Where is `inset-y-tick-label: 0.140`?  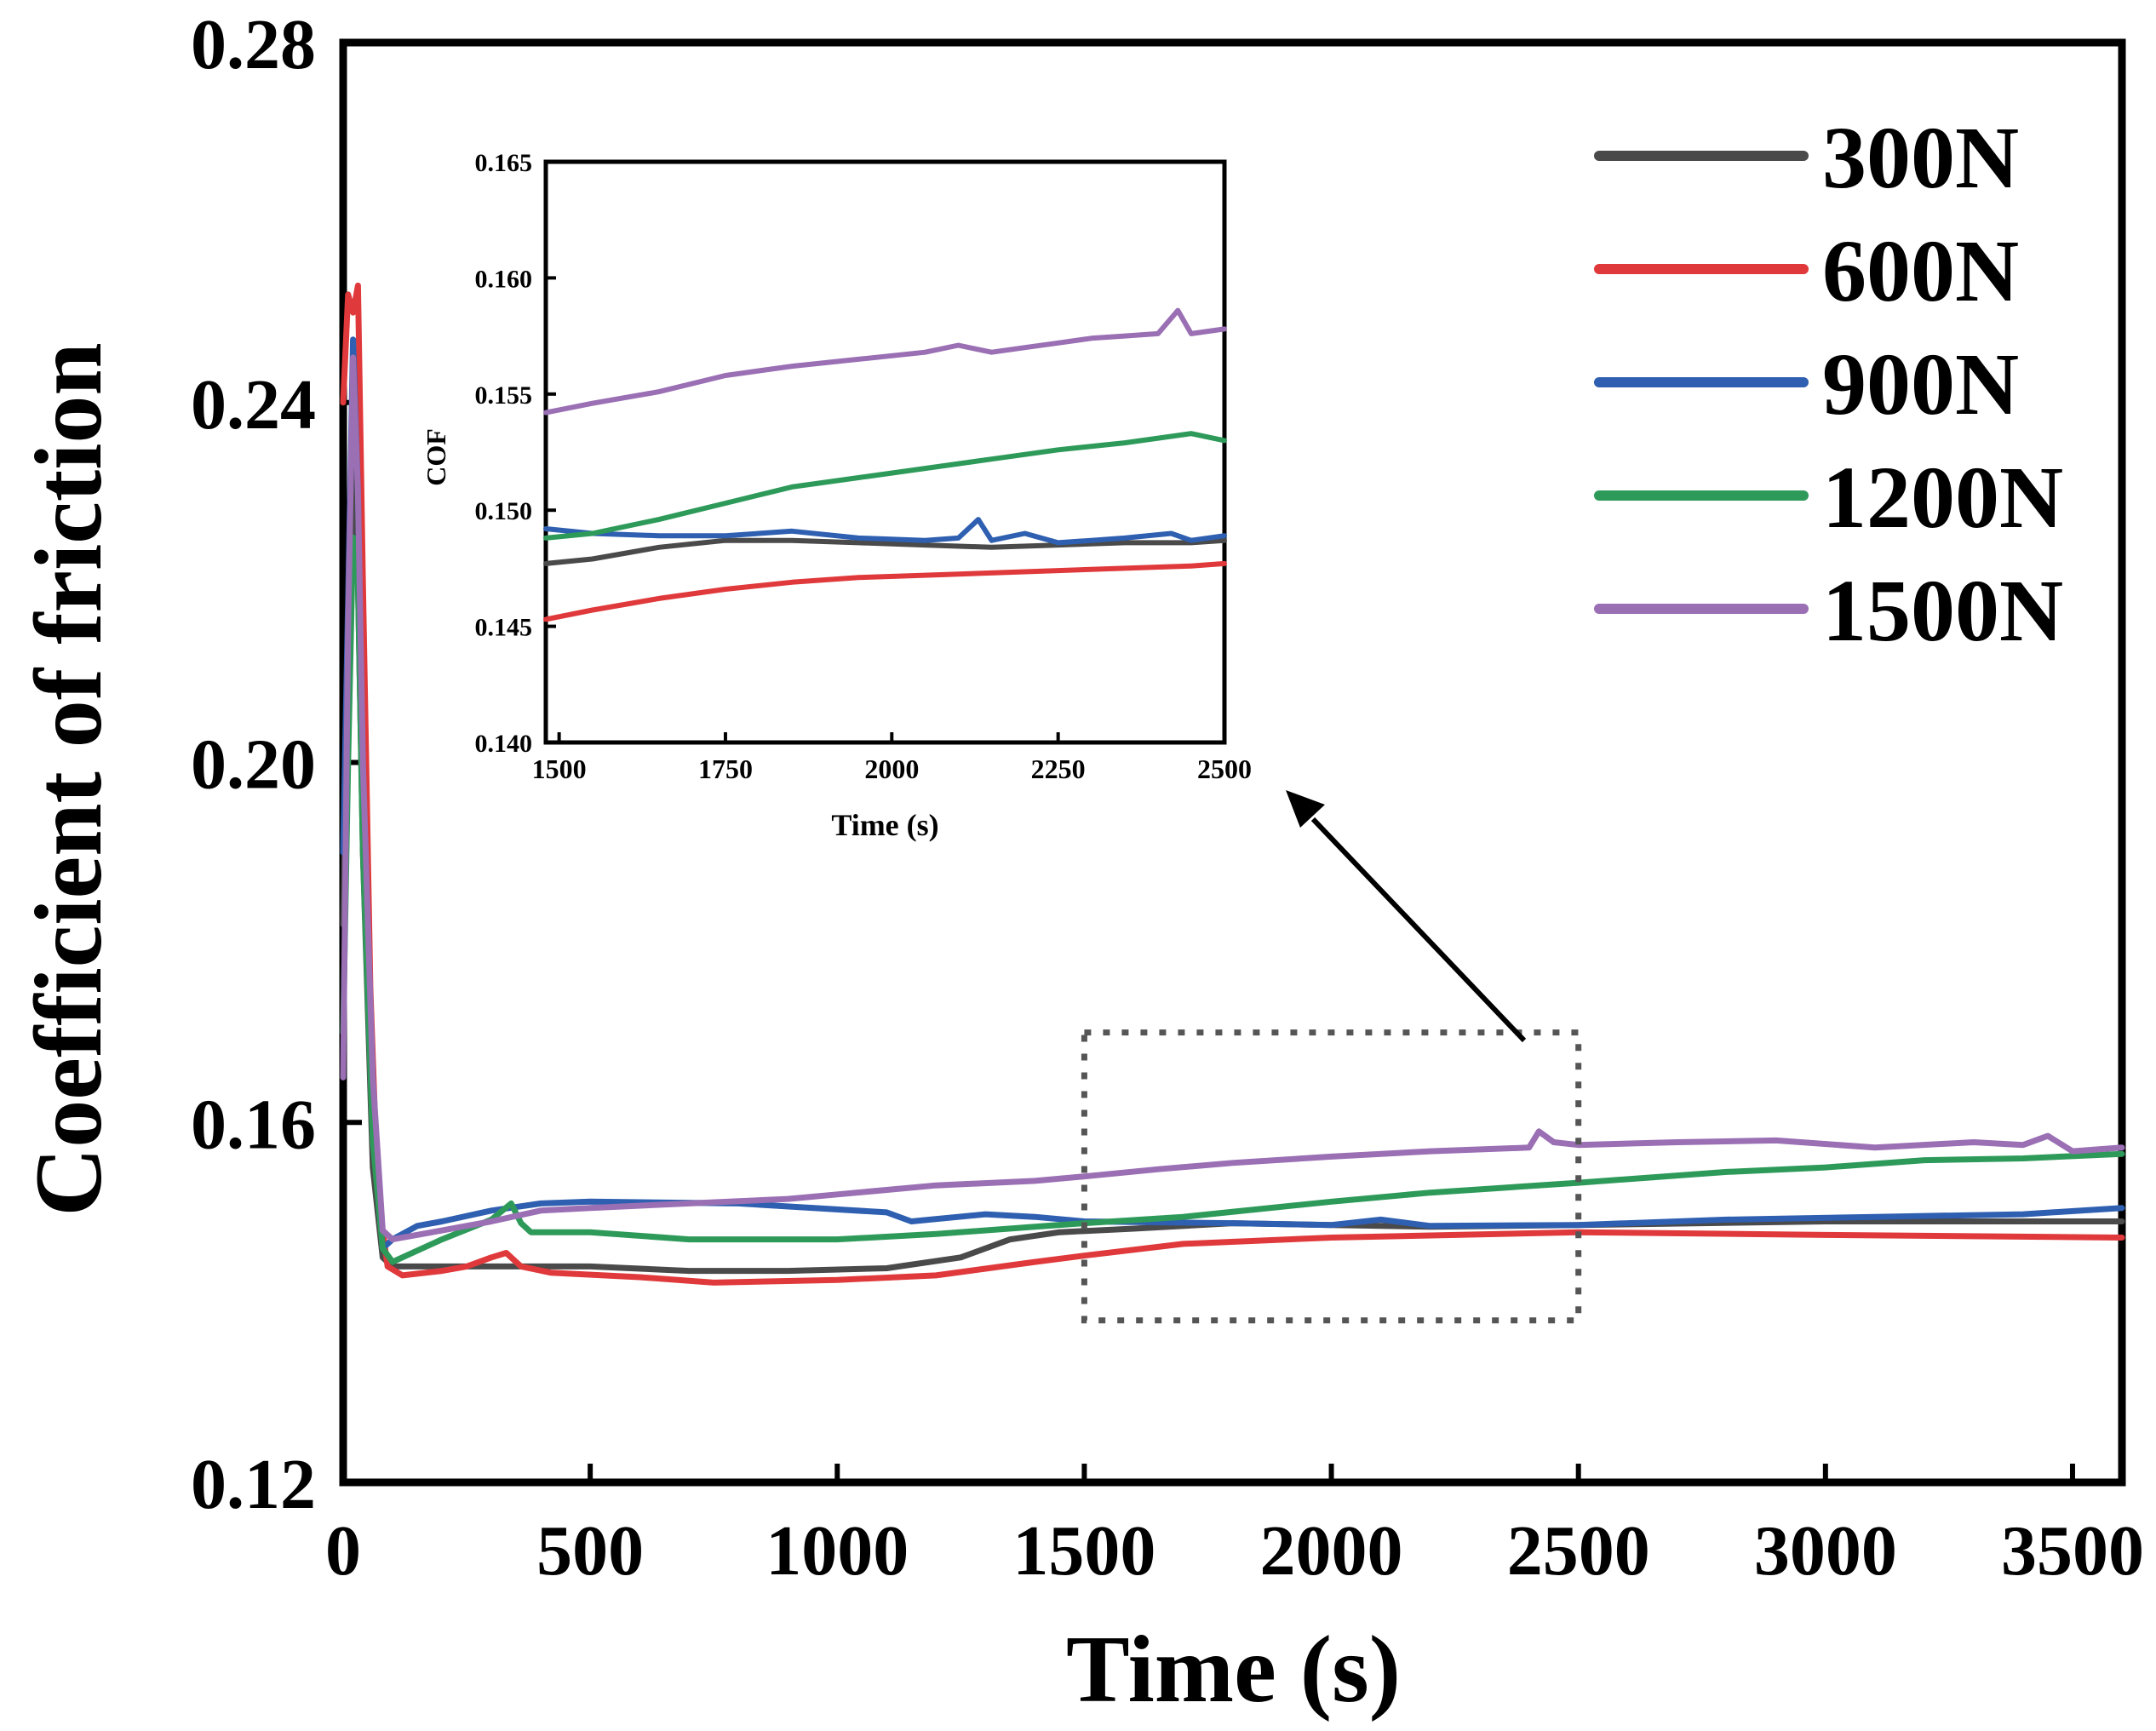 inset-y-tick-label: 0.140 is located at coordinates (504, 744).